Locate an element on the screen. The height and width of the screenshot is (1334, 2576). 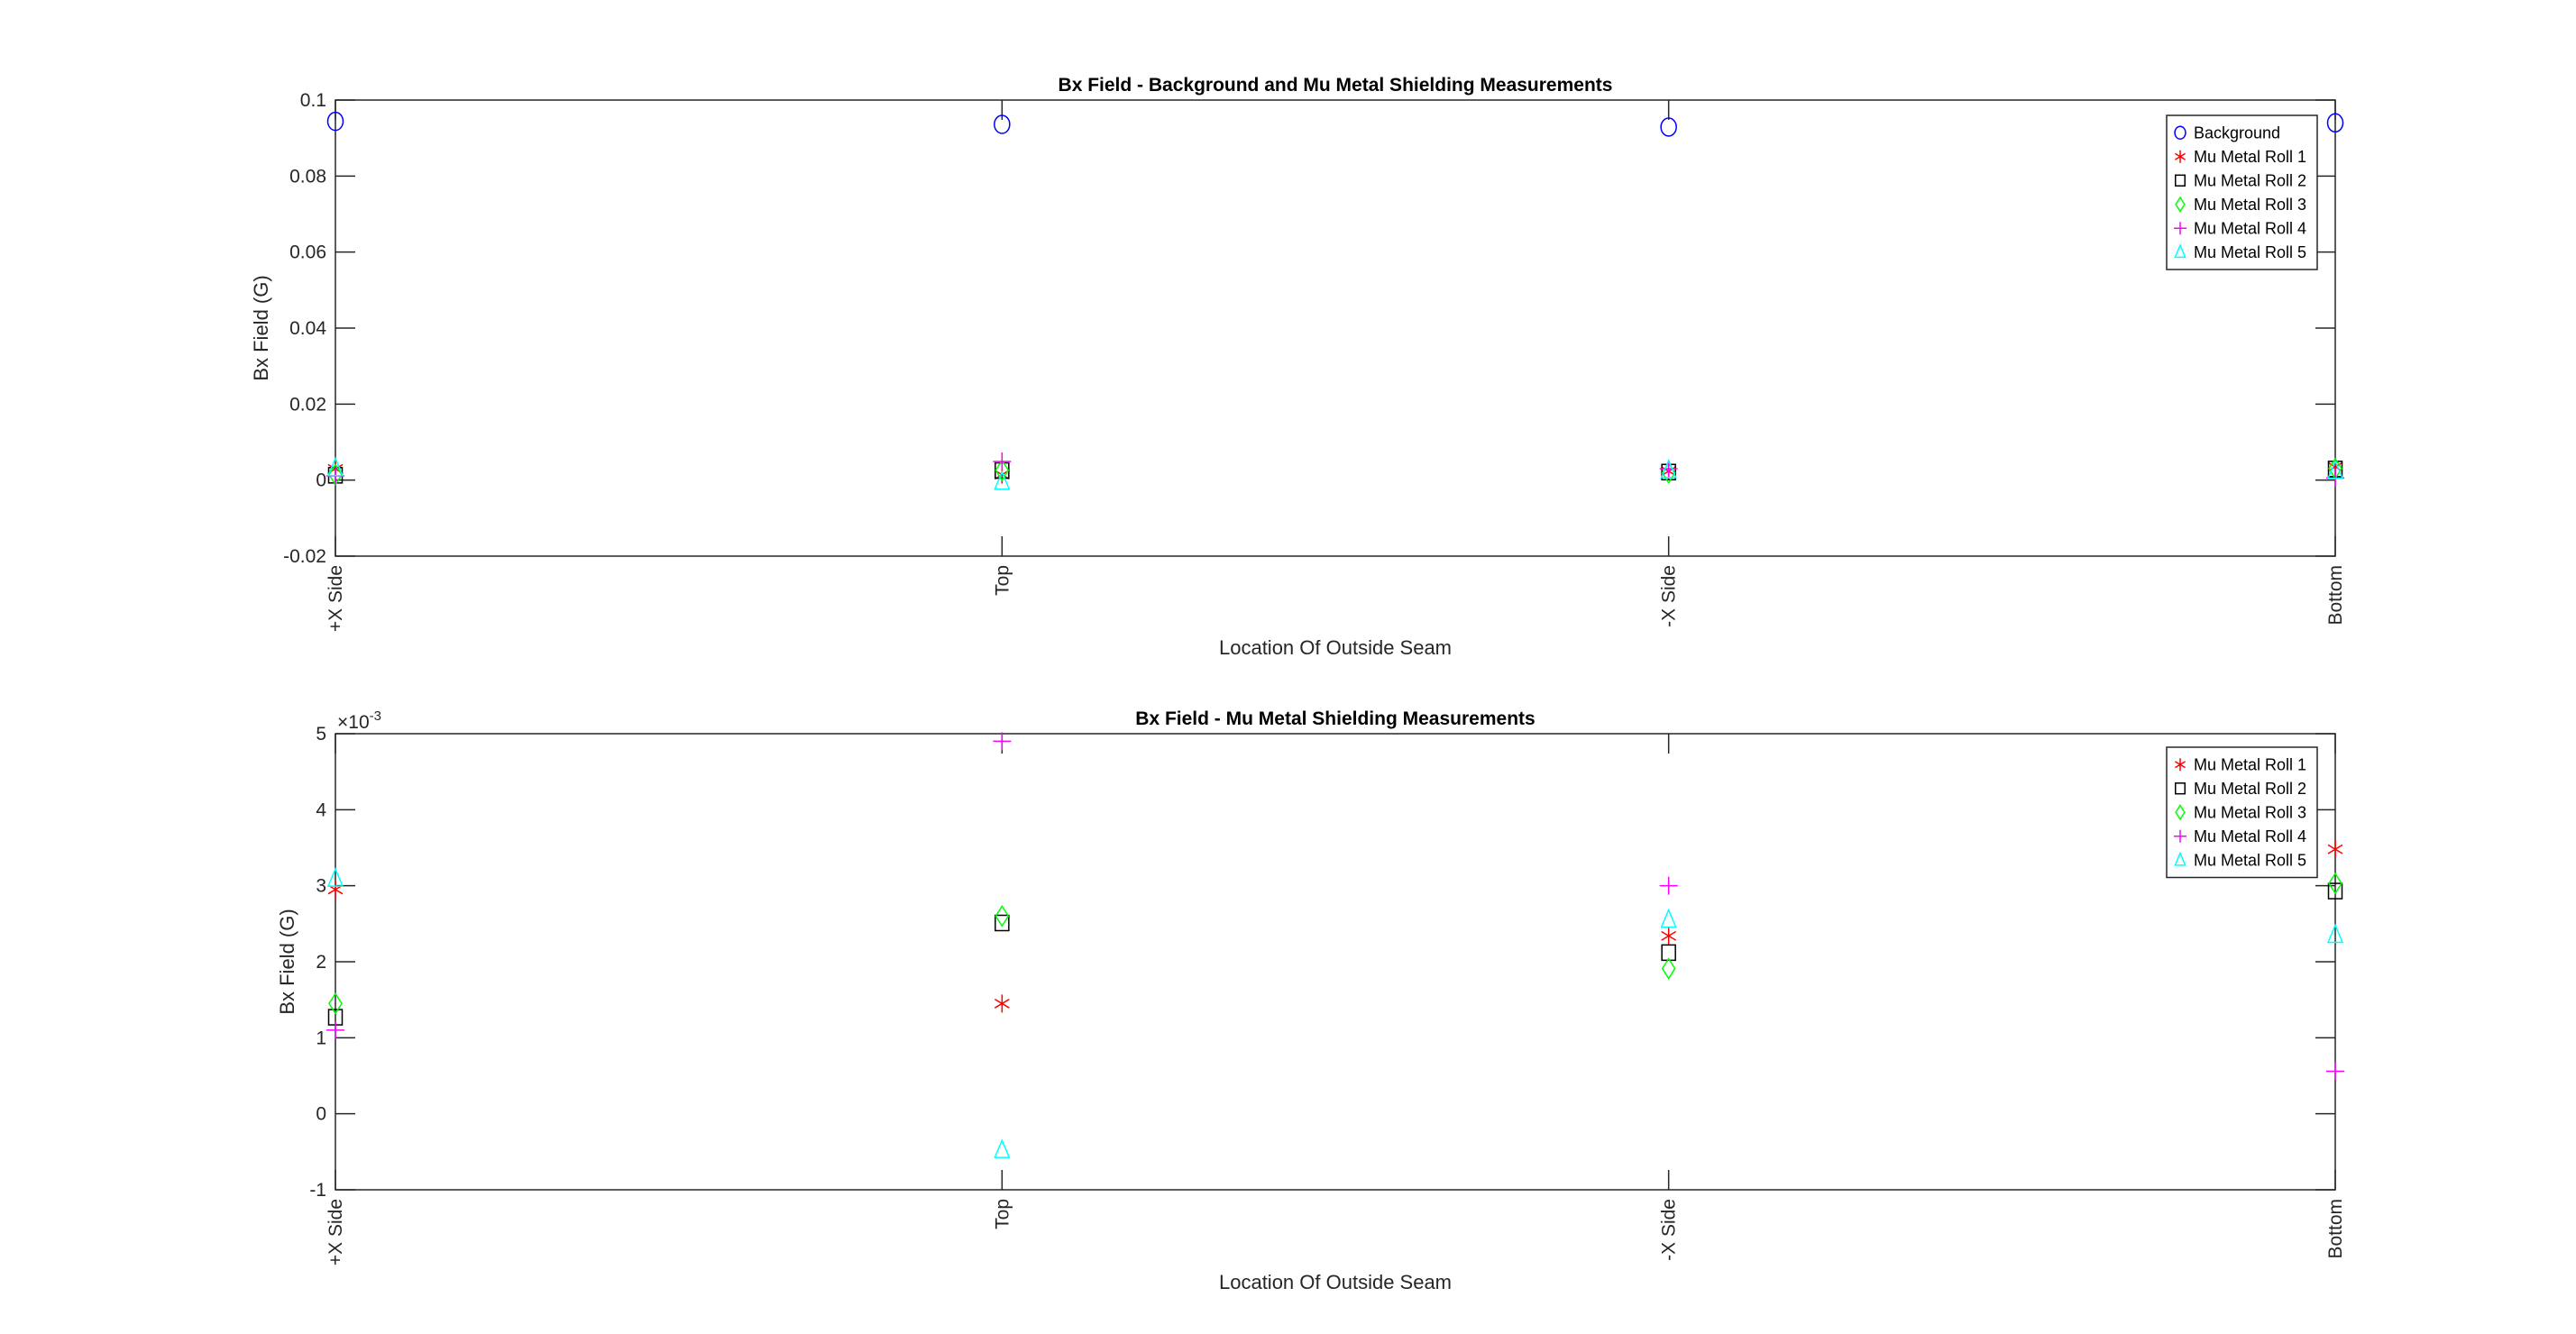
y-tick-label: 0.08 is located at coordinates (307, 176).